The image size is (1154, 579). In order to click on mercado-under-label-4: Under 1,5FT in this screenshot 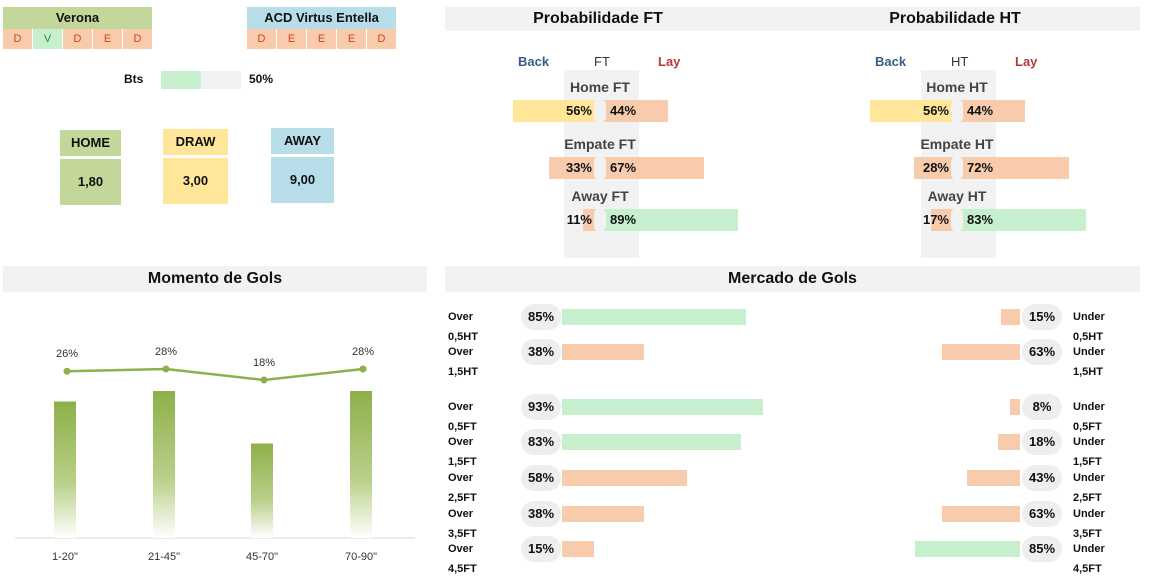, I will do `click(1089, 452)`.